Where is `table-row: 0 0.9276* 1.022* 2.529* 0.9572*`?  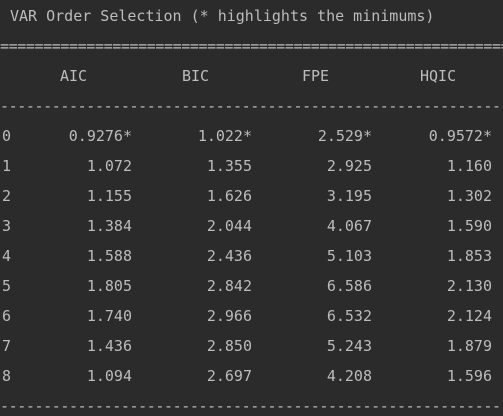 table-row: 0 0.9276* 1.022* 2.529* 0.9572* is located at coordinates (251, 136).